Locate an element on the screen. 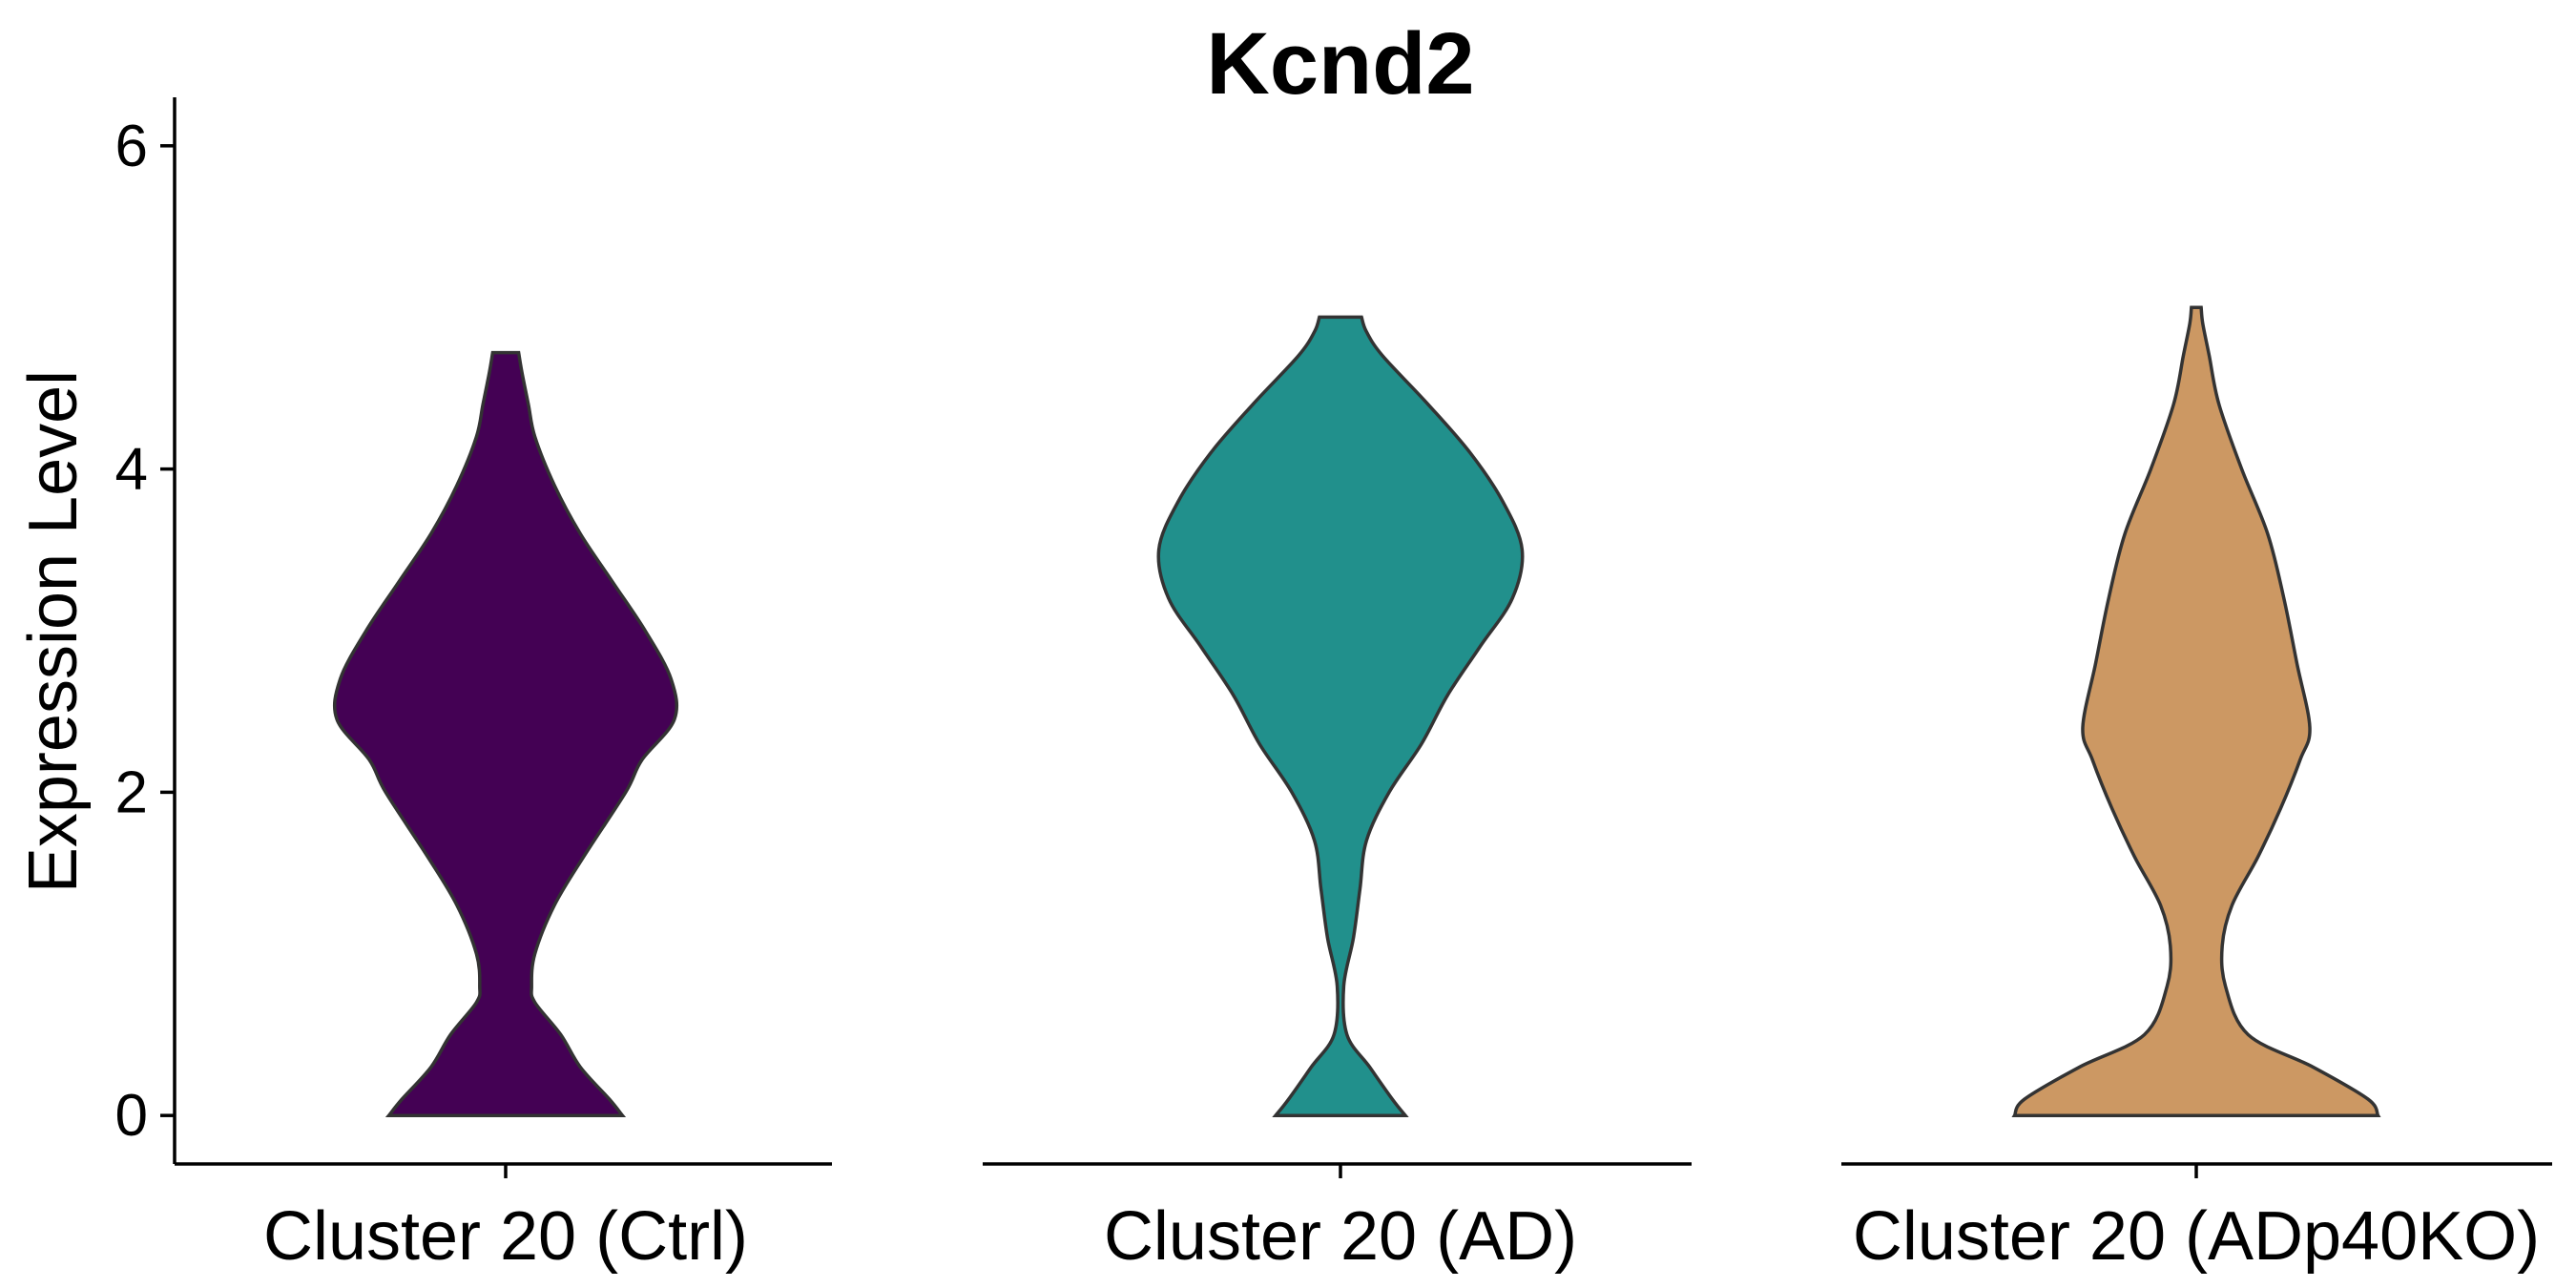 This screenshot has height=1288, width=2576. y-axis-title: Expression Level is located at coordinates (53, 631).